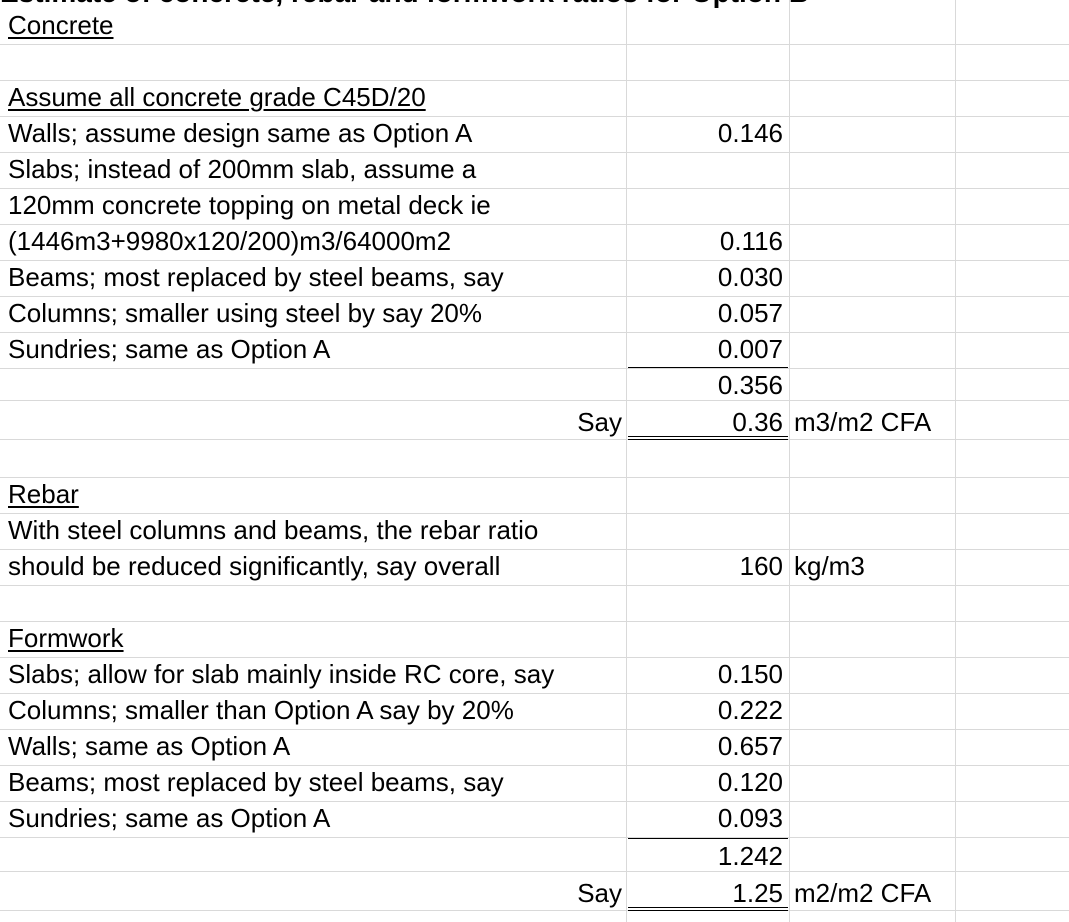 This screenshot has width=1069, height=922. Describe the element at coordinates (43, 494) in the screenshot. I see `cell-label: Rebar` at that location.